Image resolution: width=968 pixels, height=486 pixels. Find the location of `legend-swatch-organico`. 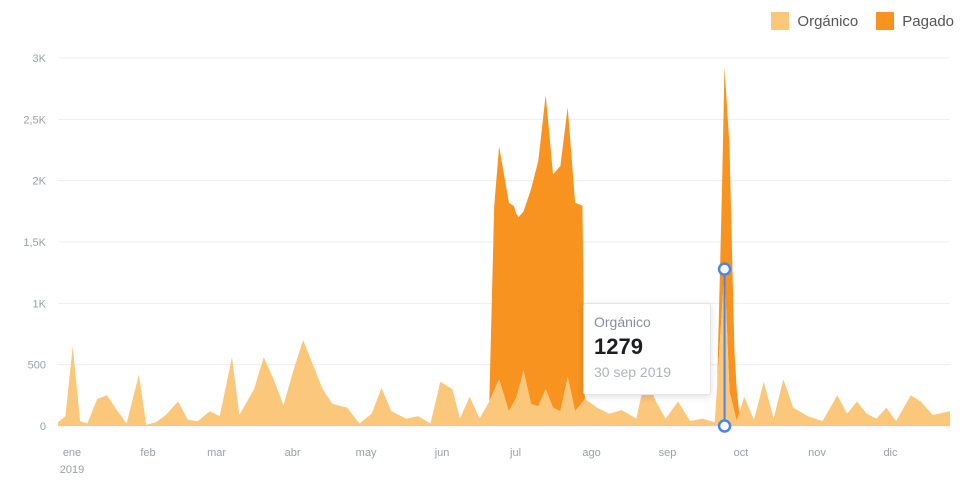

legend-swatch-organico is located at coordinates (780, 21).